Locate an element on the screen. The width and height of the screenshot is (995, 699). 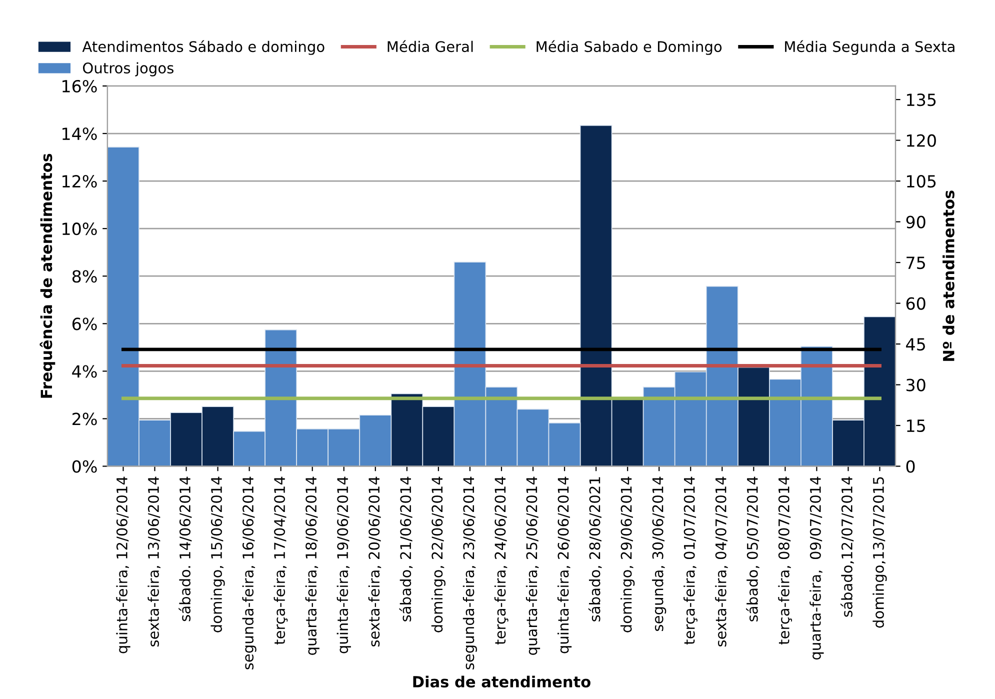
y2-tick-label: 120 is located at coordinates (921, 140).